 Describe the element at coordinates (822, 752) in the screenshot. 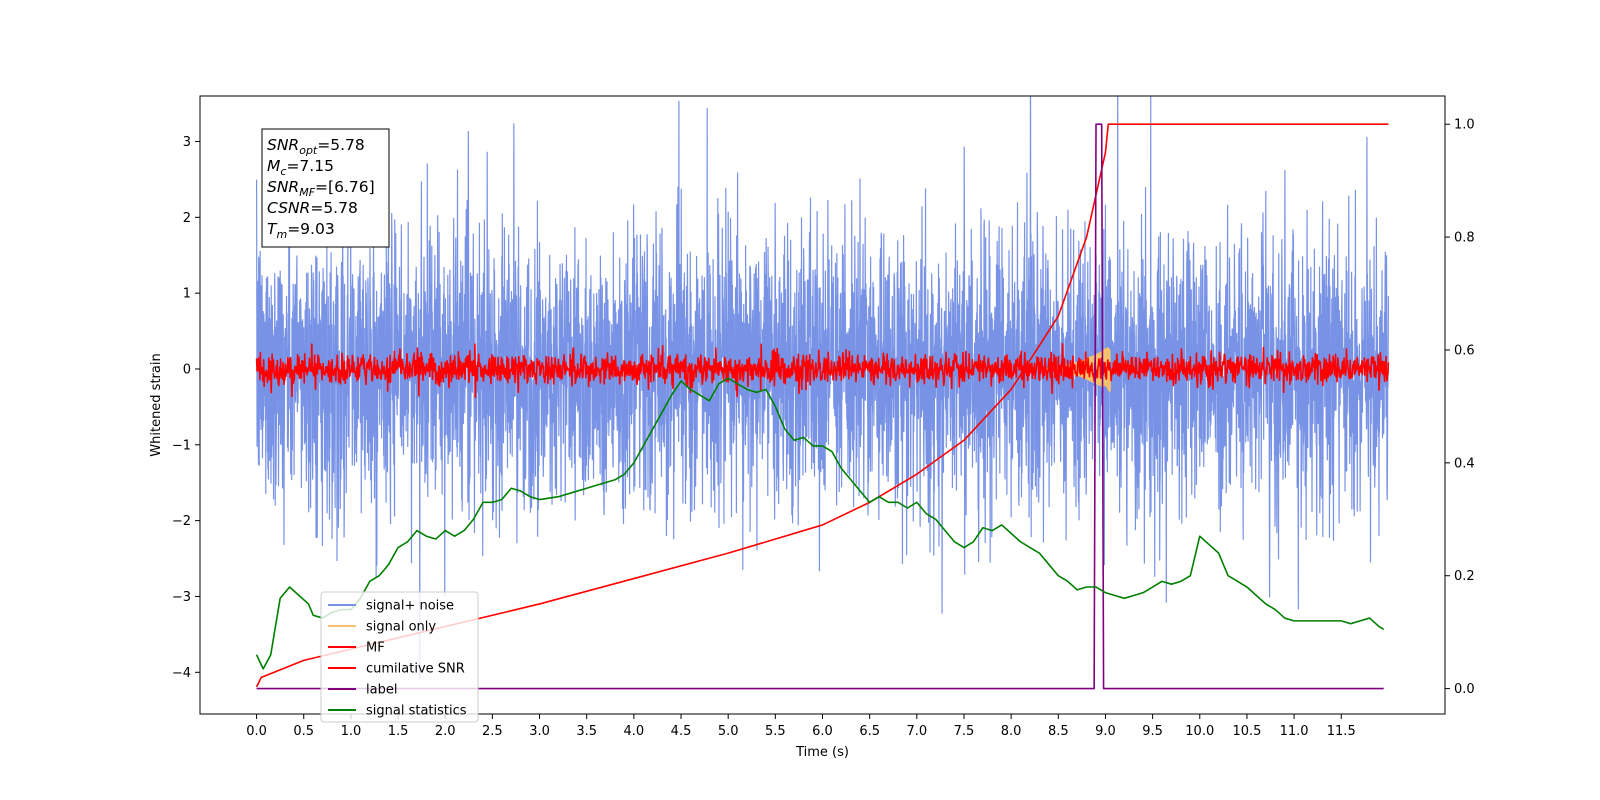

I see `x-axis-label: Time (s)` at that location.